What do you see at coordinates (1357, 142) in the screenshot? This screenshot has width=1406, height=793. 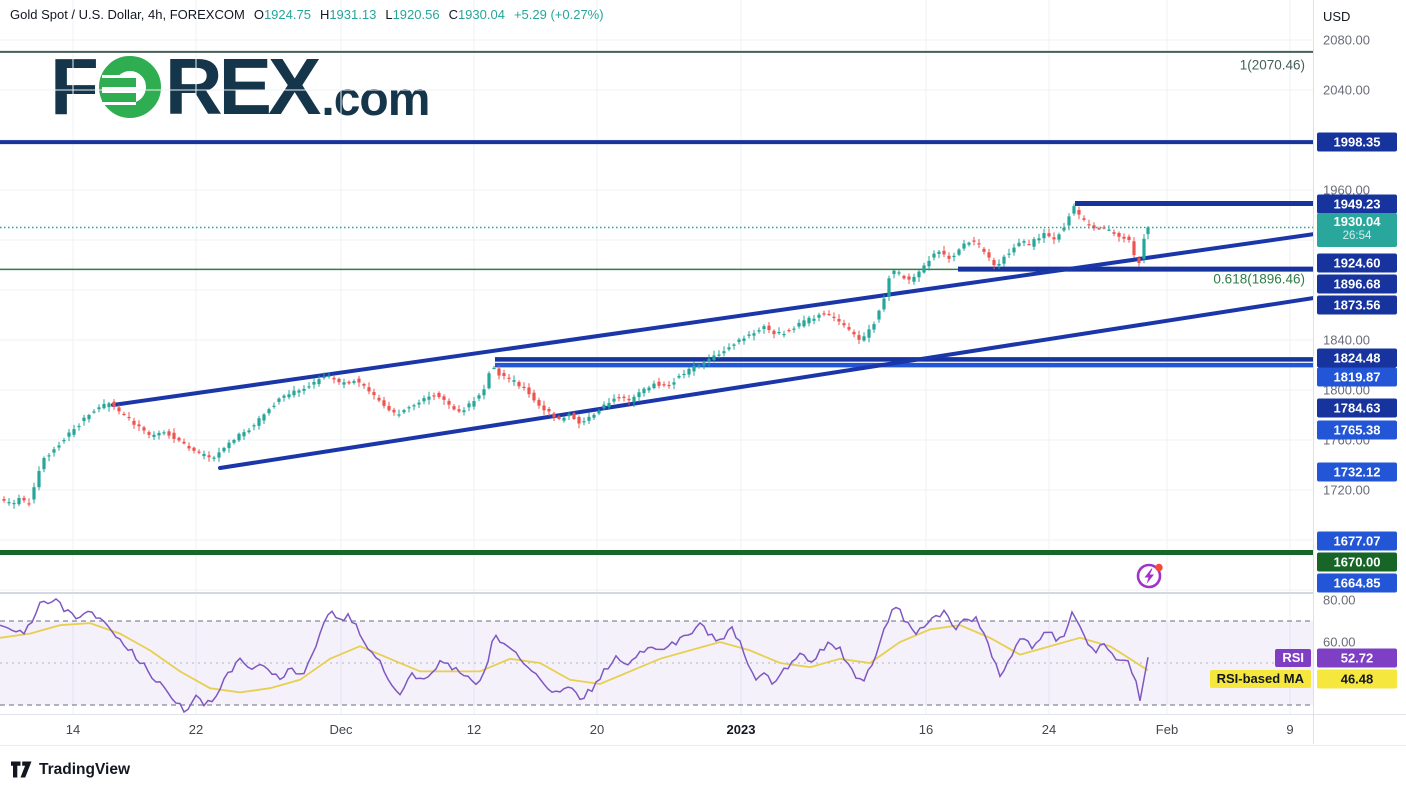 I see `price-level-badge: 1998.35` at bounding box center [1357, 142].